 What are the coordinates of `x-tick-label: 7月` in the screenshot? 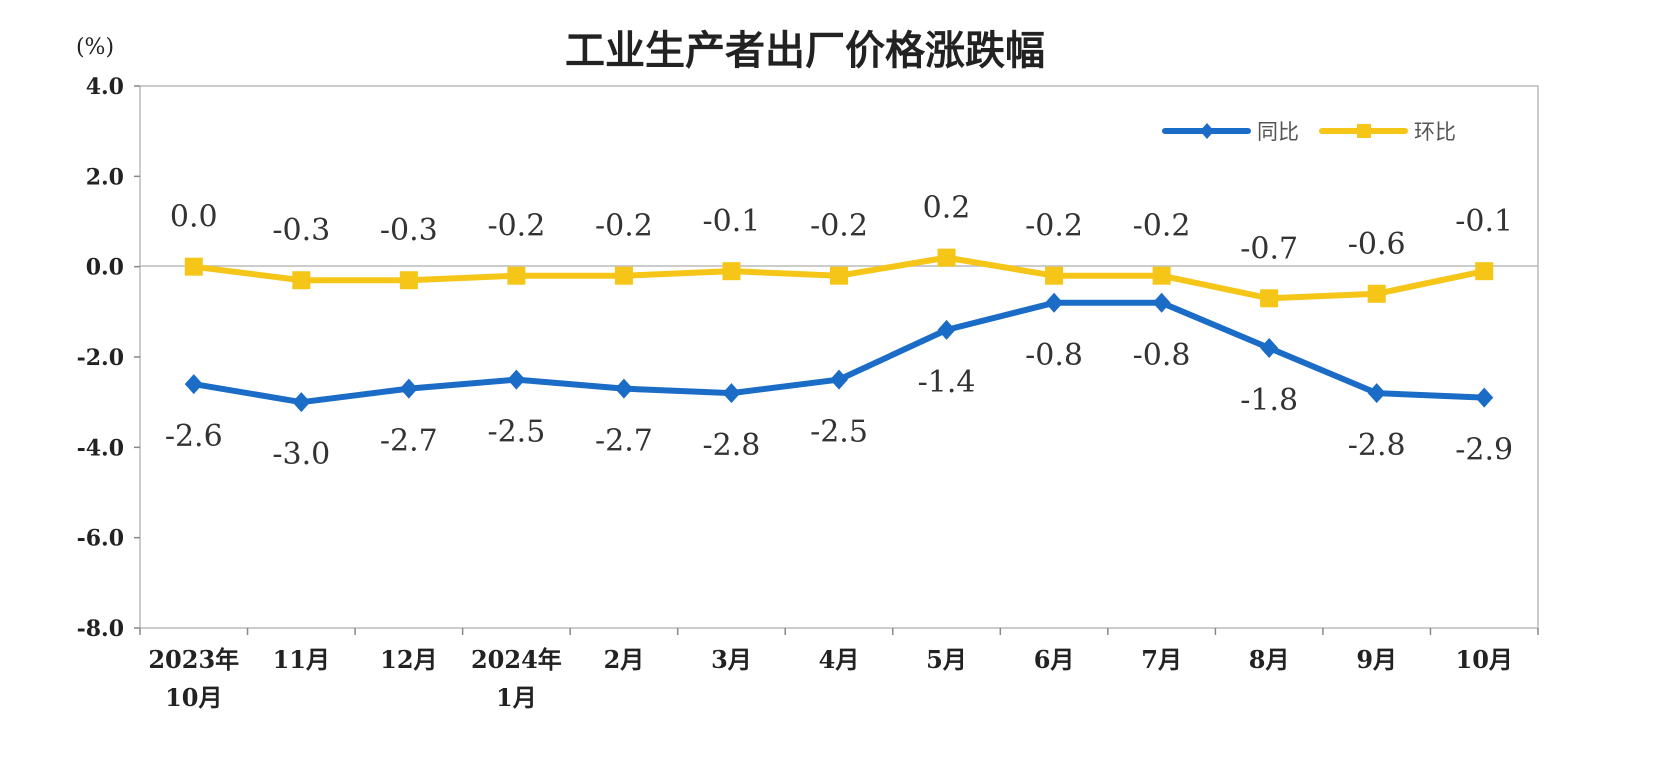 It's located at (1161, 659).